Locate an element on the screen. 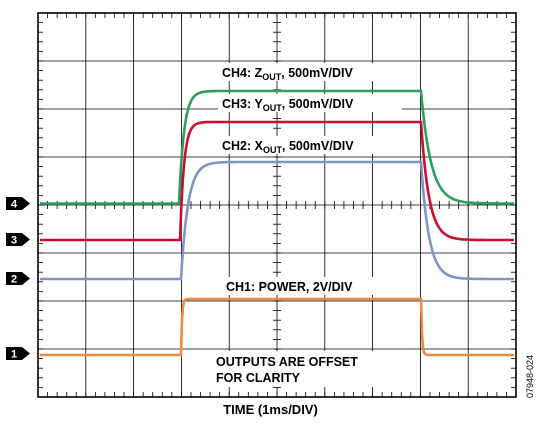 The image size is (541, 425). marker-ch3: 3 is located at coordinates (18, 240).